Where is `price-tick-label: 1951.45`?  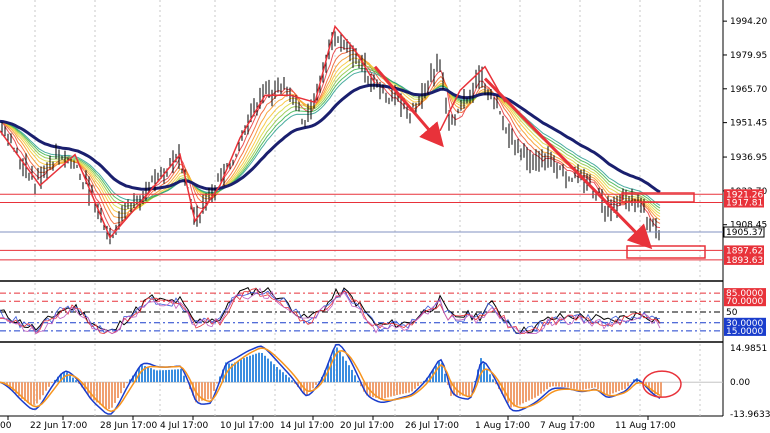
price-tick-label: 1951.45 is located at coordinates (748, 124).